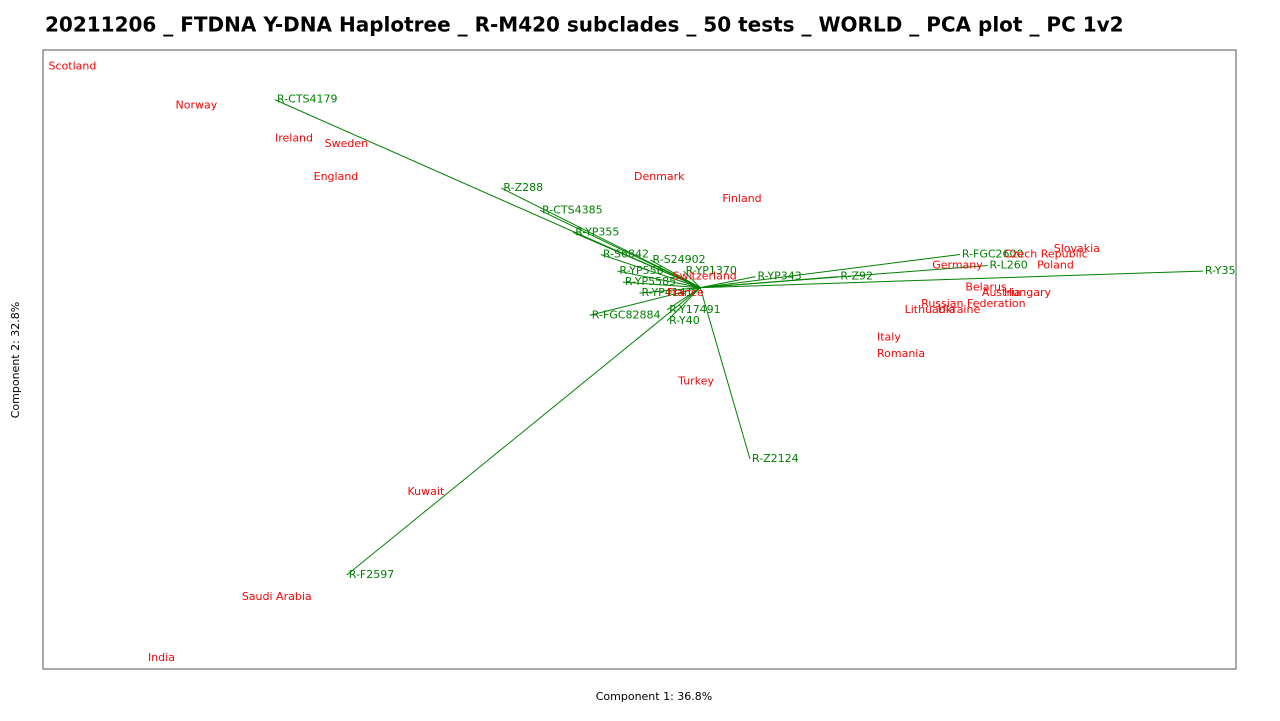 This screenshot has height=721, width=1280. Describe the element at coordinates (336, 176) in the screenshot. I see `score-label: England` at that location.